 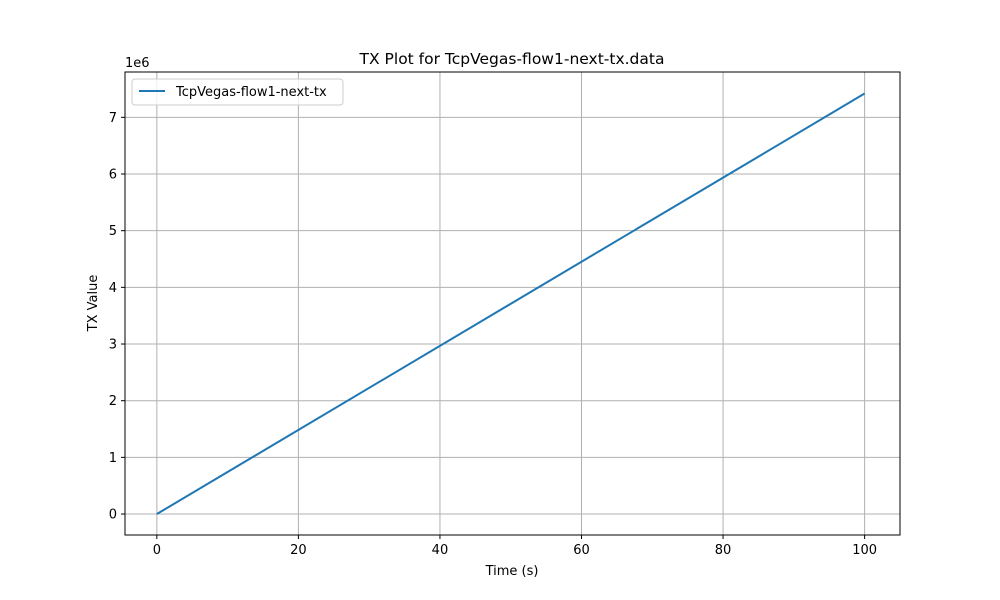 What do you see at coordinates (113, 401) in the screenshot?
I see `y-tick-label: 2` at bounding box center [113, 401].